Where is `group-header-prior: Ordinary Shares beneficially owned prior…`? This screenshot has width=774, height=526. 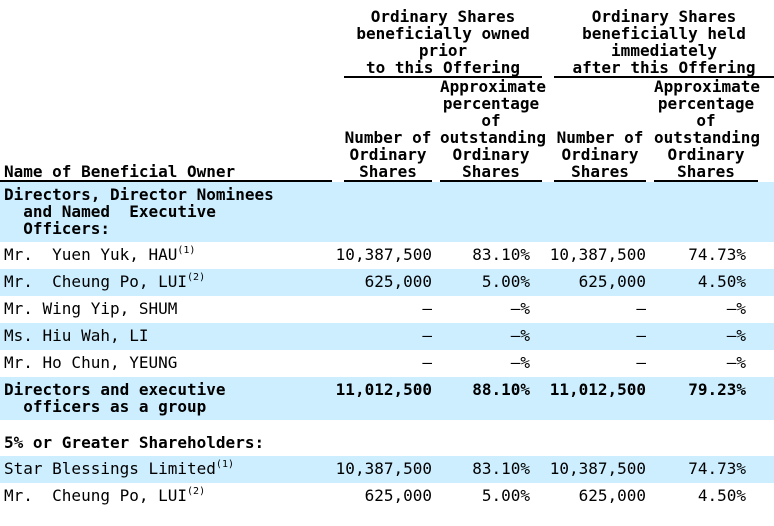
group-header-prior: Ordinary Shares beneficially owned prior… is located at coordinates (437, 39).